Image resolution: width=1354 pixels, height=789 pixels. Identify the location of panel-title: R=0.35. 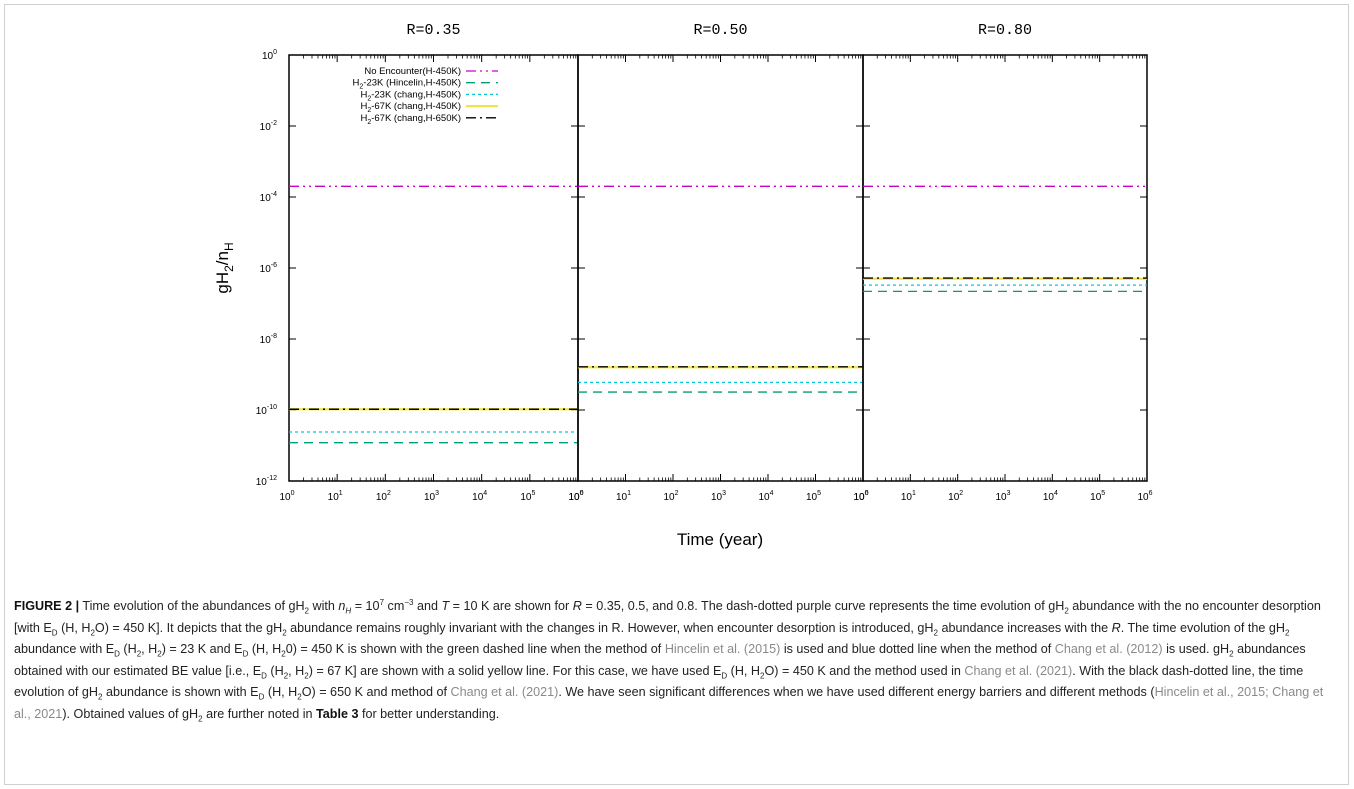
(433, 30).